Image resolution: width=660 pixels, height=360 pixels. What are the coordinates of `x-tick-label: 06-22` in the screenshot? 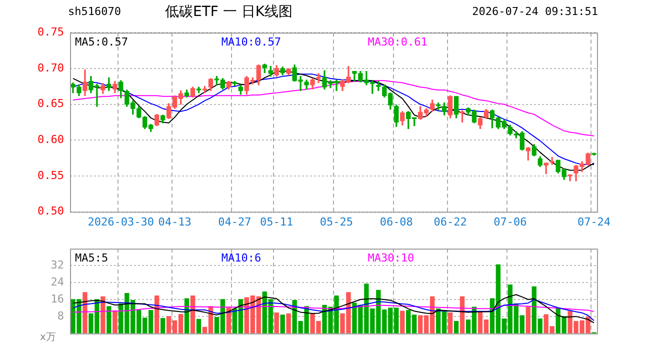 It's located at (450, 221).